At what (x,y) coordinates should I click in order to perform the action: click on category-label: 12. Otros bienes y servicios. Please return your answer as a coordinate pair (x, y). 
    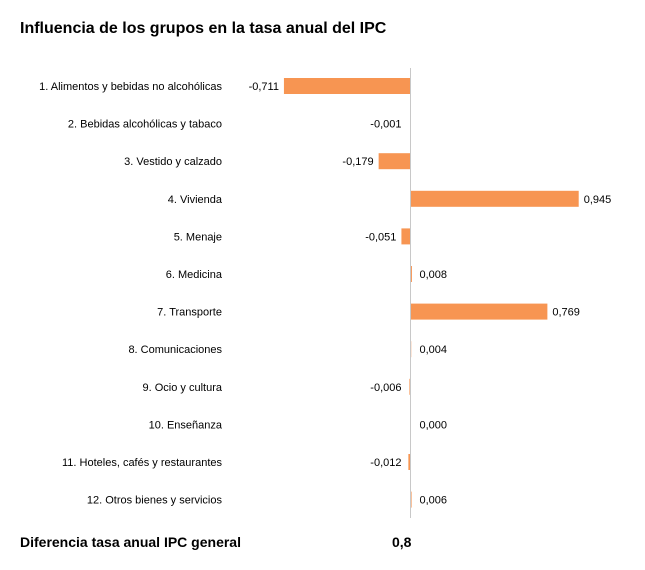
    Looking at the image, I should click on (155, 501).